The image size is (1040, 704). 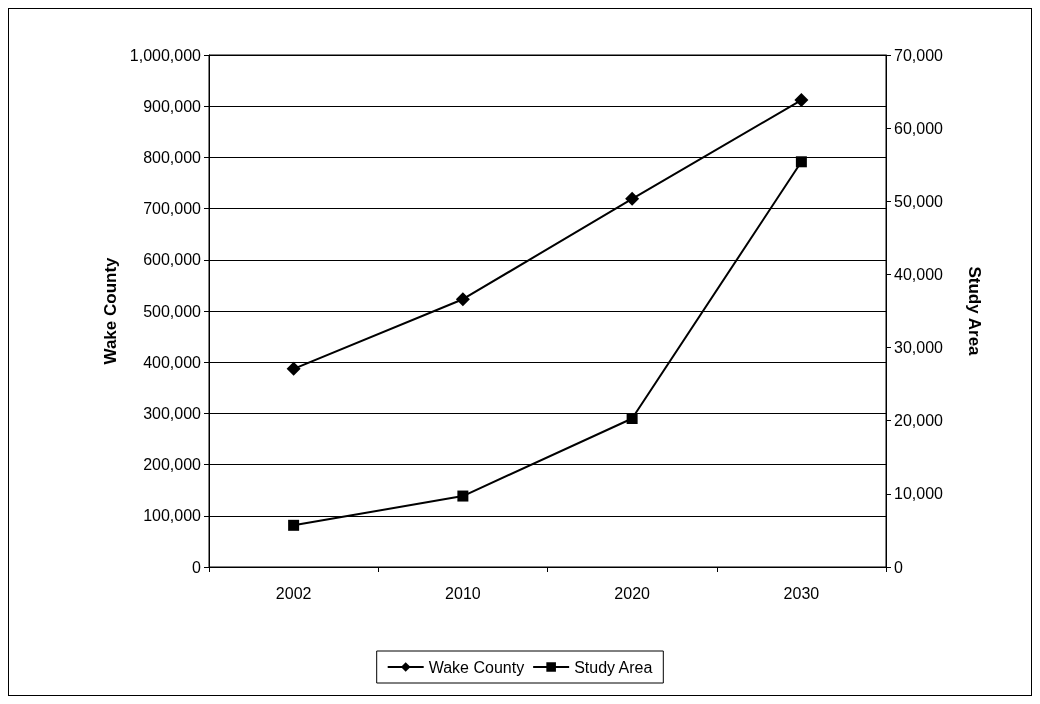 I want to click on y-tick-label: 400,000, so click(x=172, y=362).